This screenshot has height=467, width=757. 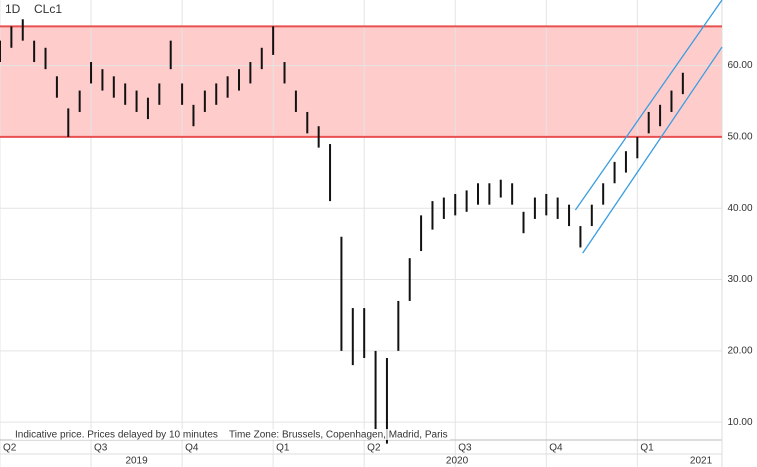 I want to click on year-label: 2020, so click(x=457, y=461).